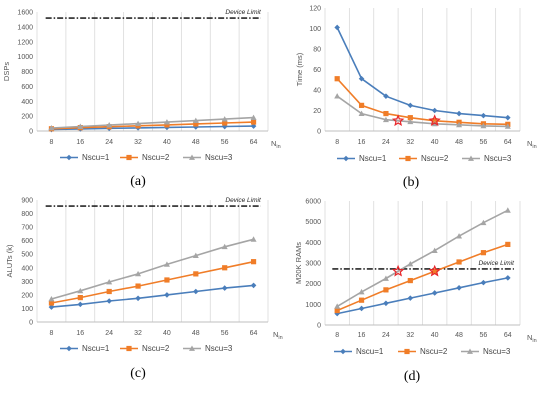 The height and width of the screenshot is (401, 550). Describe the element at coordinates (27, 309) in the screenshot. I see `y-tick-label: 100` at that location.